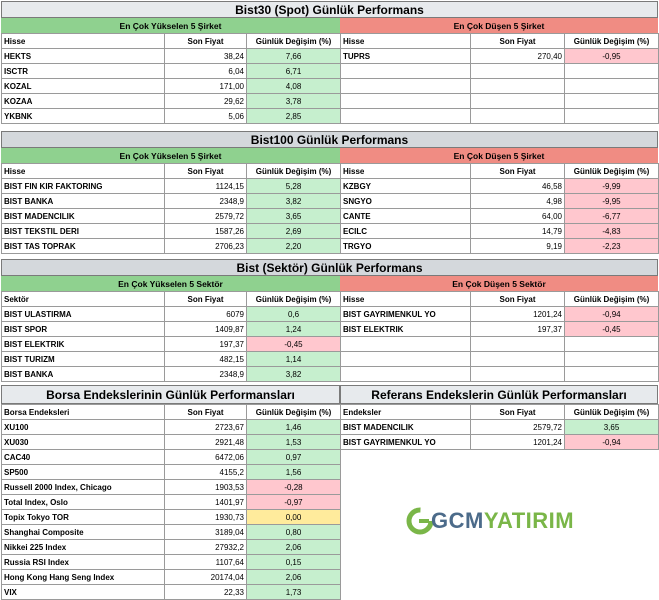 This screenshot has width=659, height=600. Describe the element at coordinates (83, 246) in the screenshot. I see `name-cell: BIST TAS TOPRAK` at that location.